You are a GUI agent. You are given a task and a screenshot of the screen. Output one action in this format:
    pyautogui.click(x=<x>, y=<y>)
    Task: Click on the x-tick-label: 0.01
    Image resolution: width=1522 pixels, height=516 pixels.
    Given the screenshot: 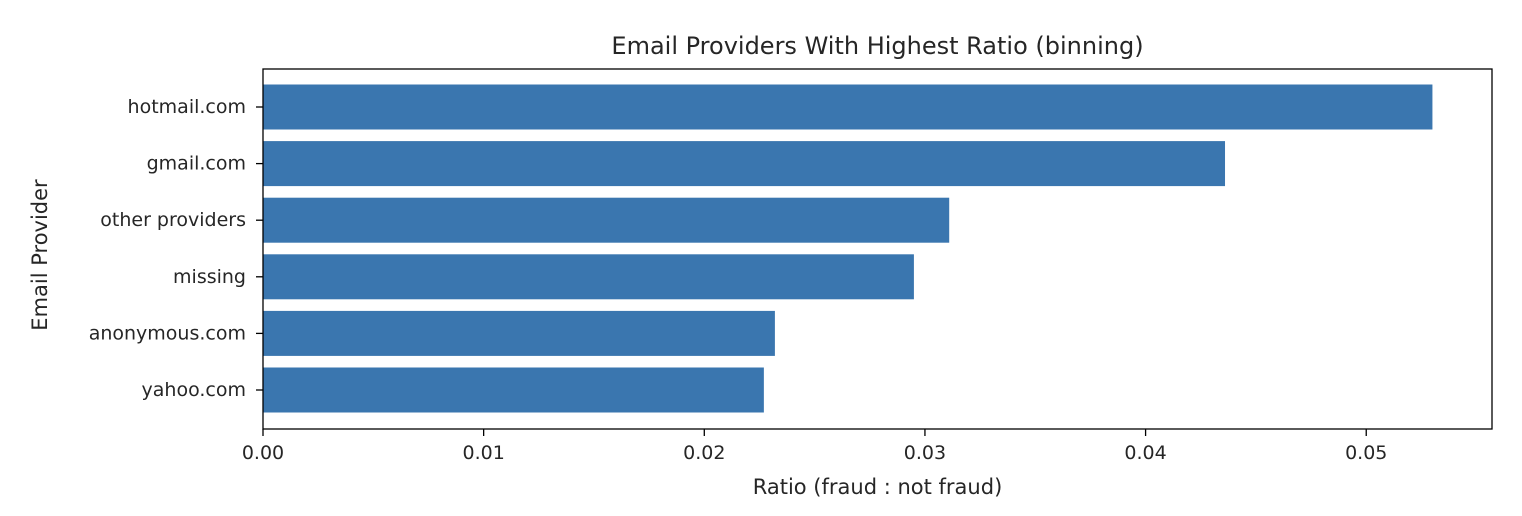 What is the action you would take?
    pyautogui.click(x=483, y=453)
    